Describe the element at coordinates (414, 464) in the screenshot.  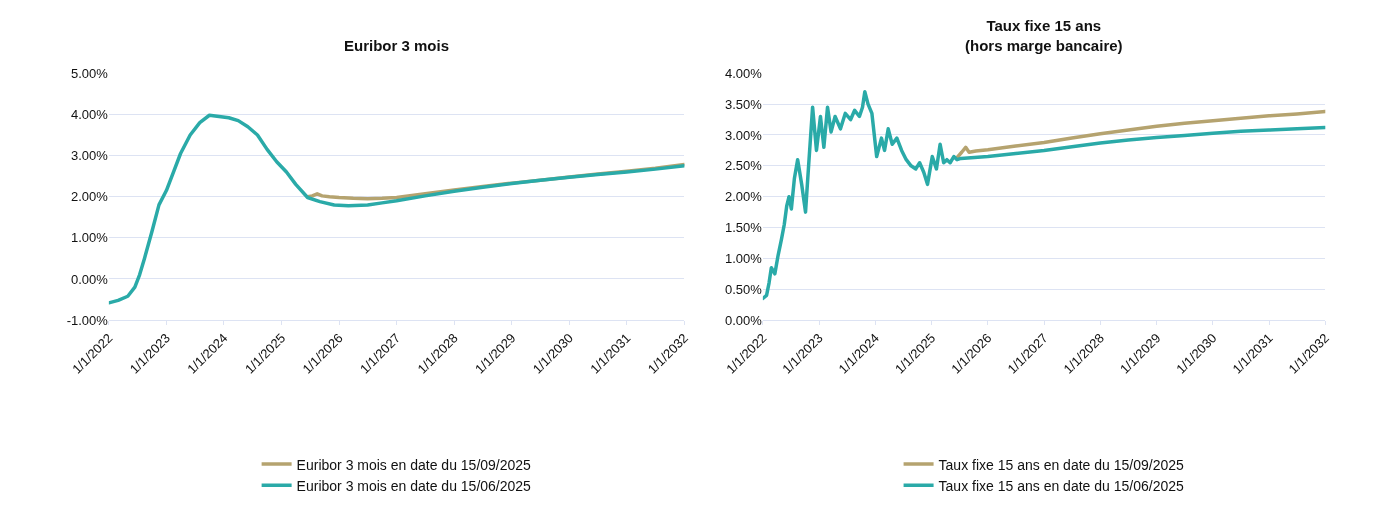
I see `legend-label: Euribor 3 mois en date du 15/09/2025` at that location.